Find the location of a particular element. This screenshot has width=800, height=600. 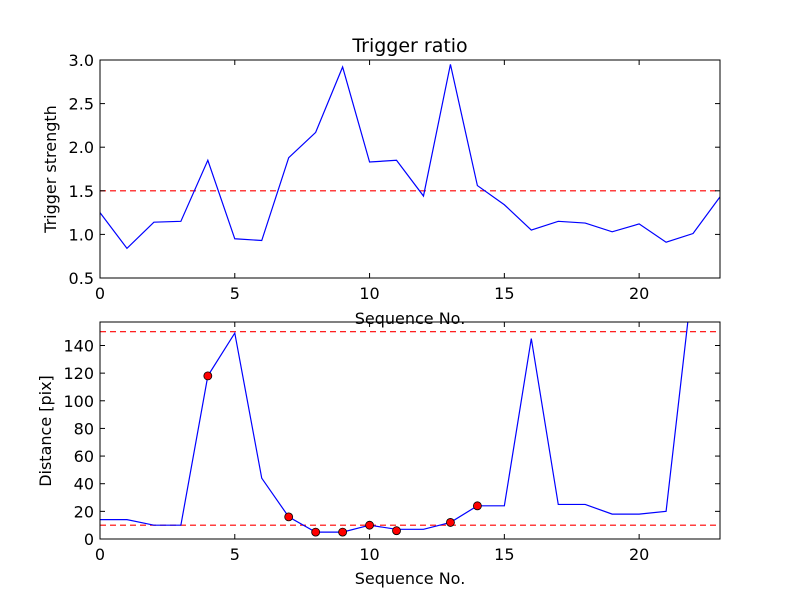

bottom-y-tick-label: 100 is located at coordinates (78, 401).